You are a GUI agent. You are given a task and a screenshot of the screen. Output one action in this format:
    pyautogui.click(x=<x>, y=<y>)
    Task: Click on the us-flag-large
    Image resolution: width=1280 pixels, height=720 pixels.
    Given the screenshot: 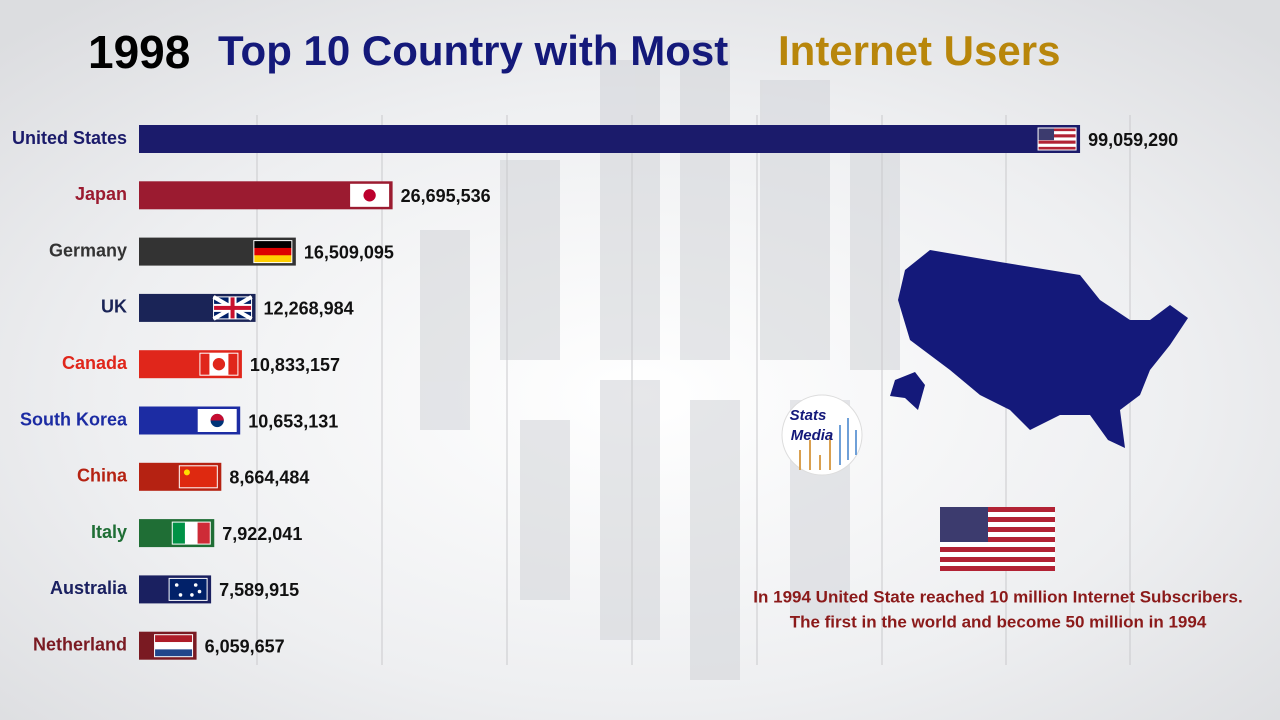 What is the action you would take?
    pyautogui.click(x=997, y=539)
    